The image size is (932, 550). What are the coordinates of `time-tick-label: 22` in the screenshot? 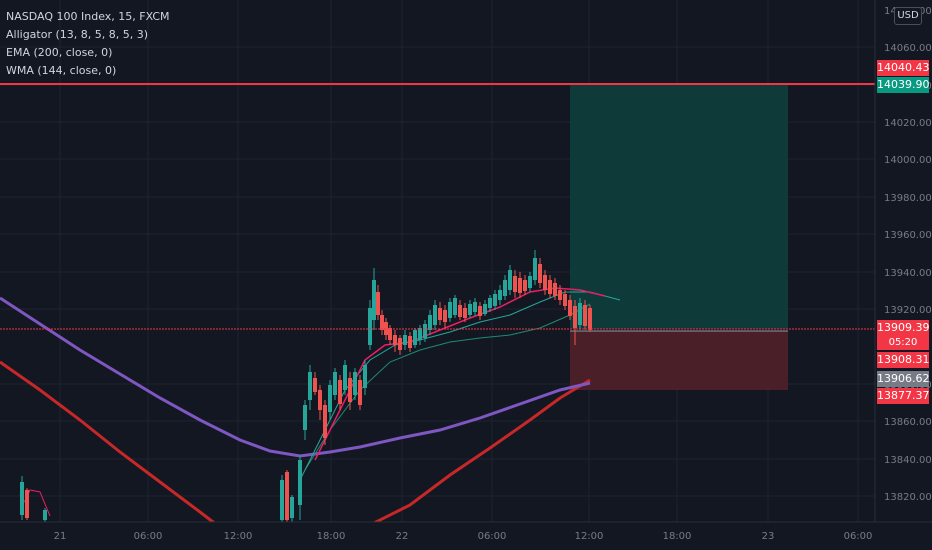 It's located at (402, 536).